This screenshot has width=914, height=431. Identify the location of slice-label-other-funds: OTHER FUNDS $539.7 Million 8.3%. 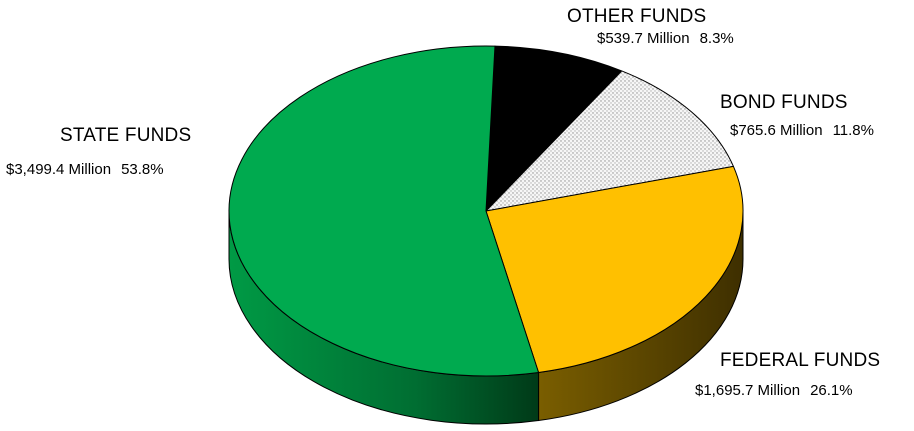
(650, 26).